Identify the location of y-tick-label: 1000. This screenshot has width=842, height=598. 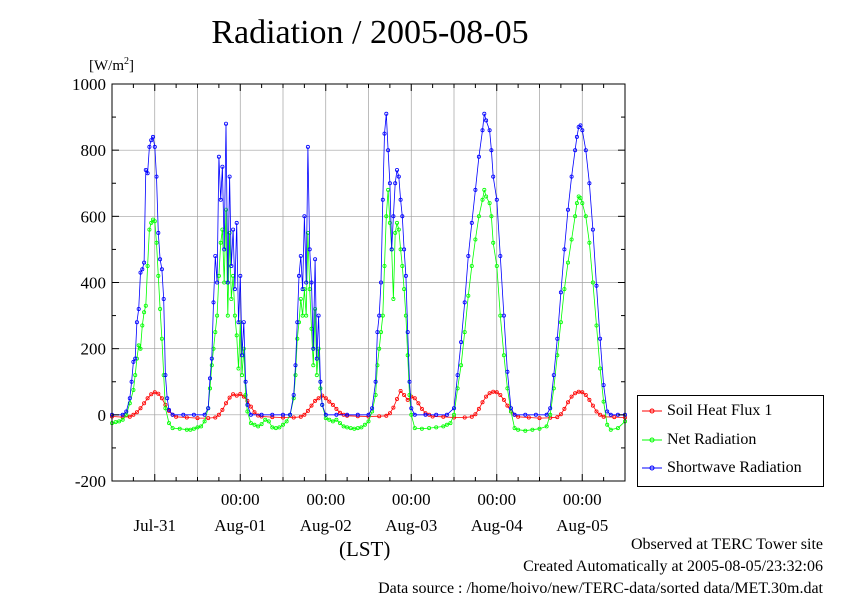
(89, 84).